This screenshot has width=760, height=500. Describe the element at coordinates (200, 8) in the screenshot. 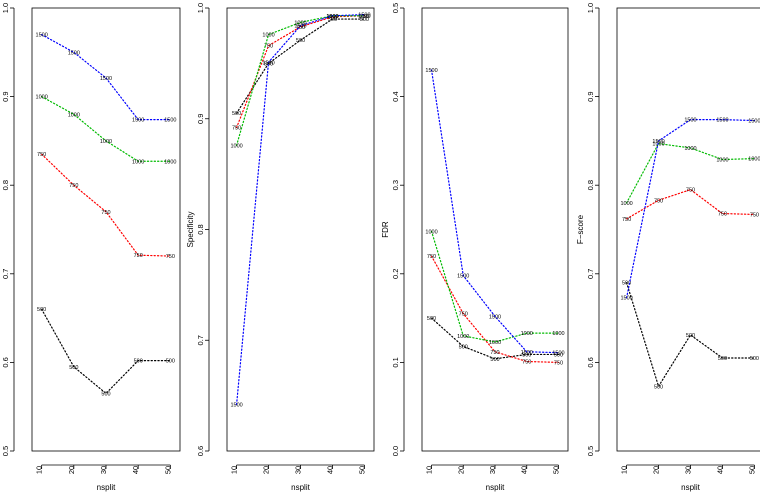

I see `panel-2-y-tick-label: 1.0` at that location.